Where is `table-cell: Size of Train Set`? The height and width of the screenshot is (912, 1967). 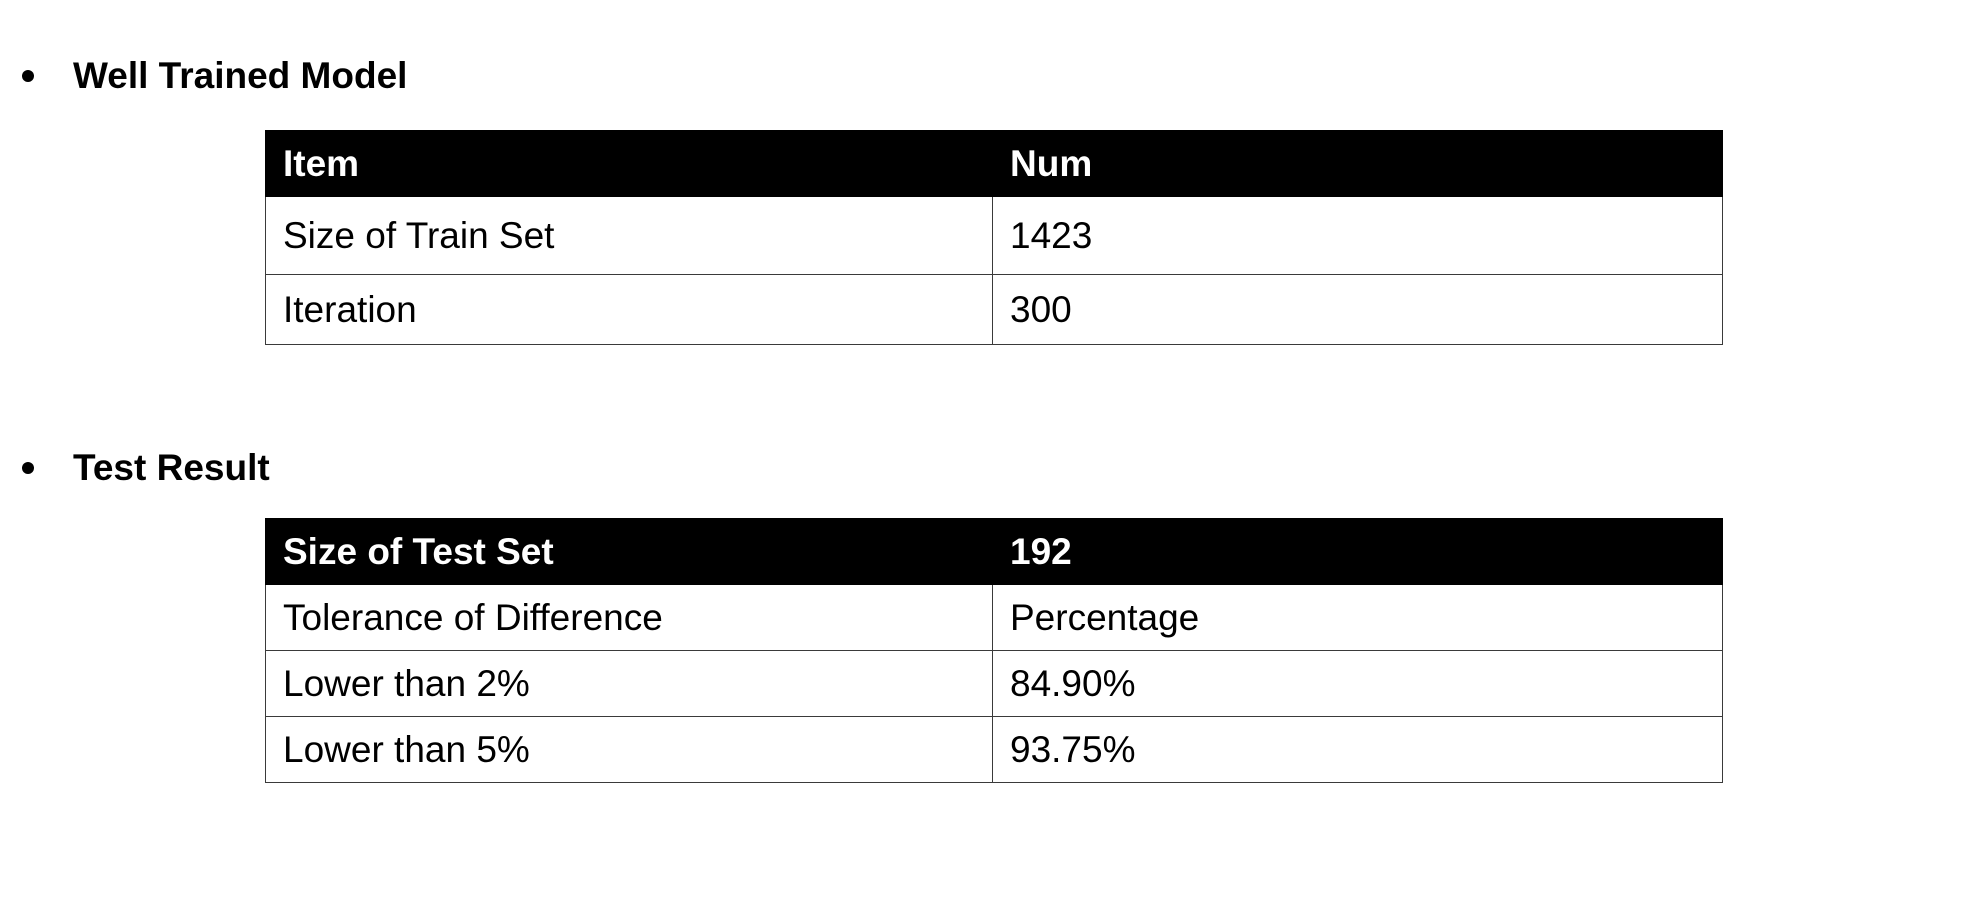
table-cell: Size of Train Set is located at coordinates (629, 235).